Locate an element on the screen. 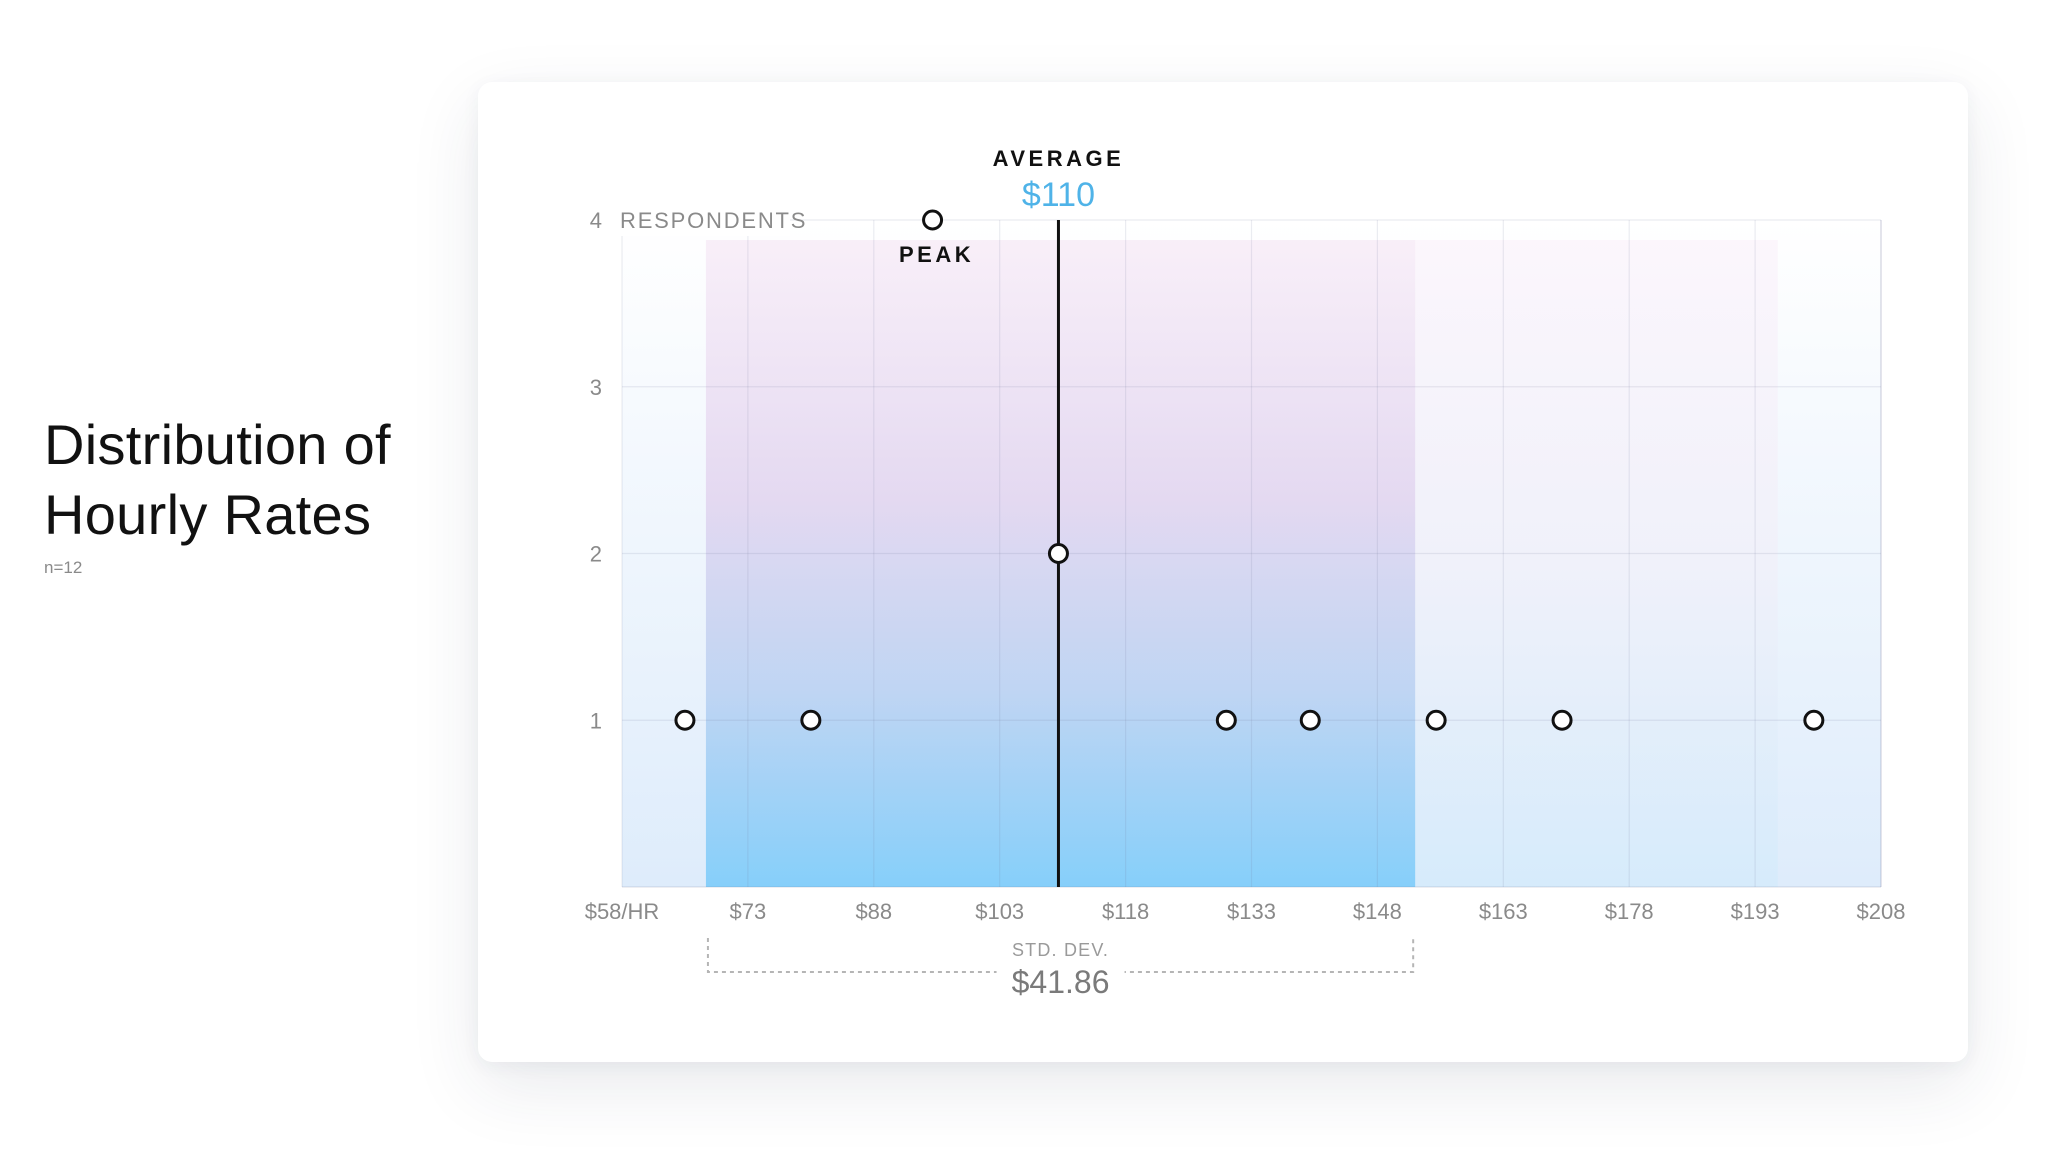 This screenshot has height=1152, width=2048. x-tick-label: $163 is located at coordinates (1503, 911).